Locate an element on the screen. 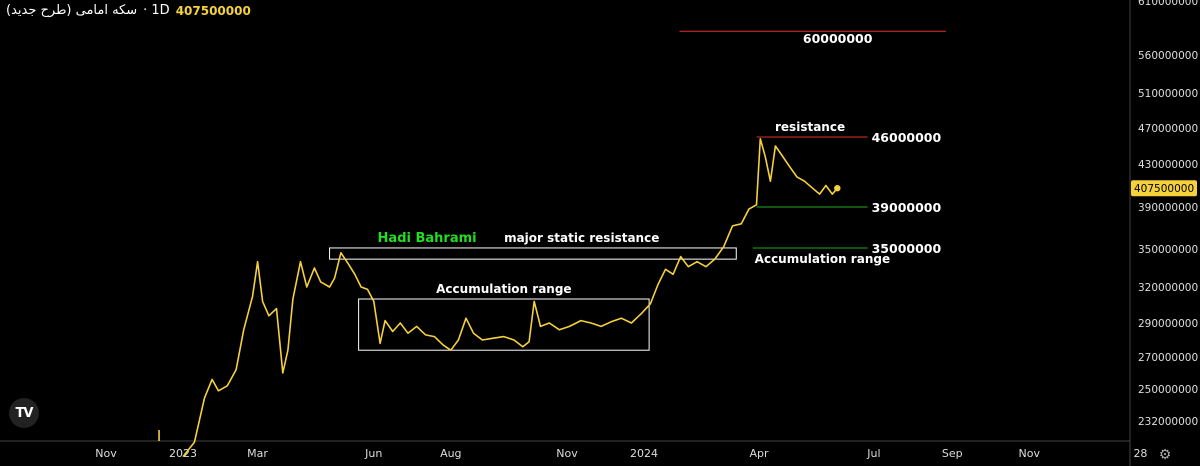  y-tick-label: 350000000 is located at coordinates (1168, 250).